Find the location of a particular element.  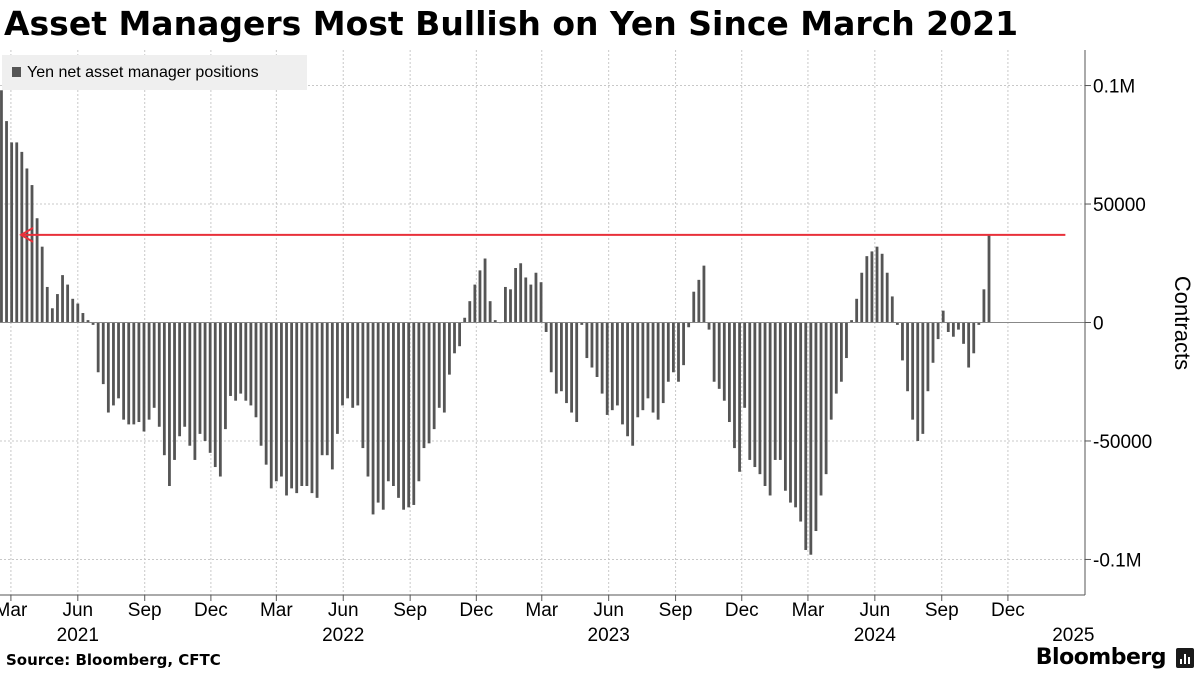

legend: Yen net asset manager positions is located at coordinates (154, 72).